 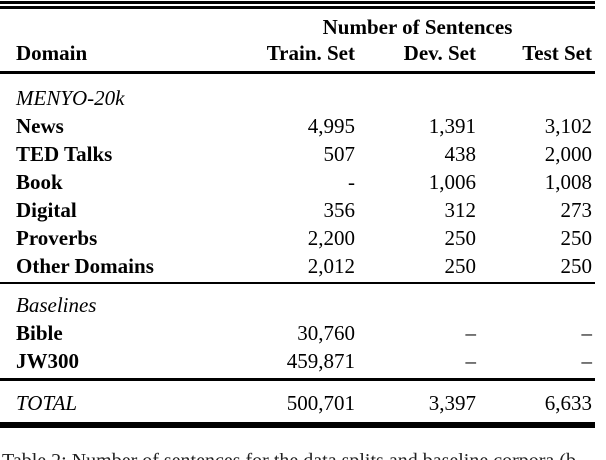 I want to click on train-cell: 2,200, so click(x=331, y=237).